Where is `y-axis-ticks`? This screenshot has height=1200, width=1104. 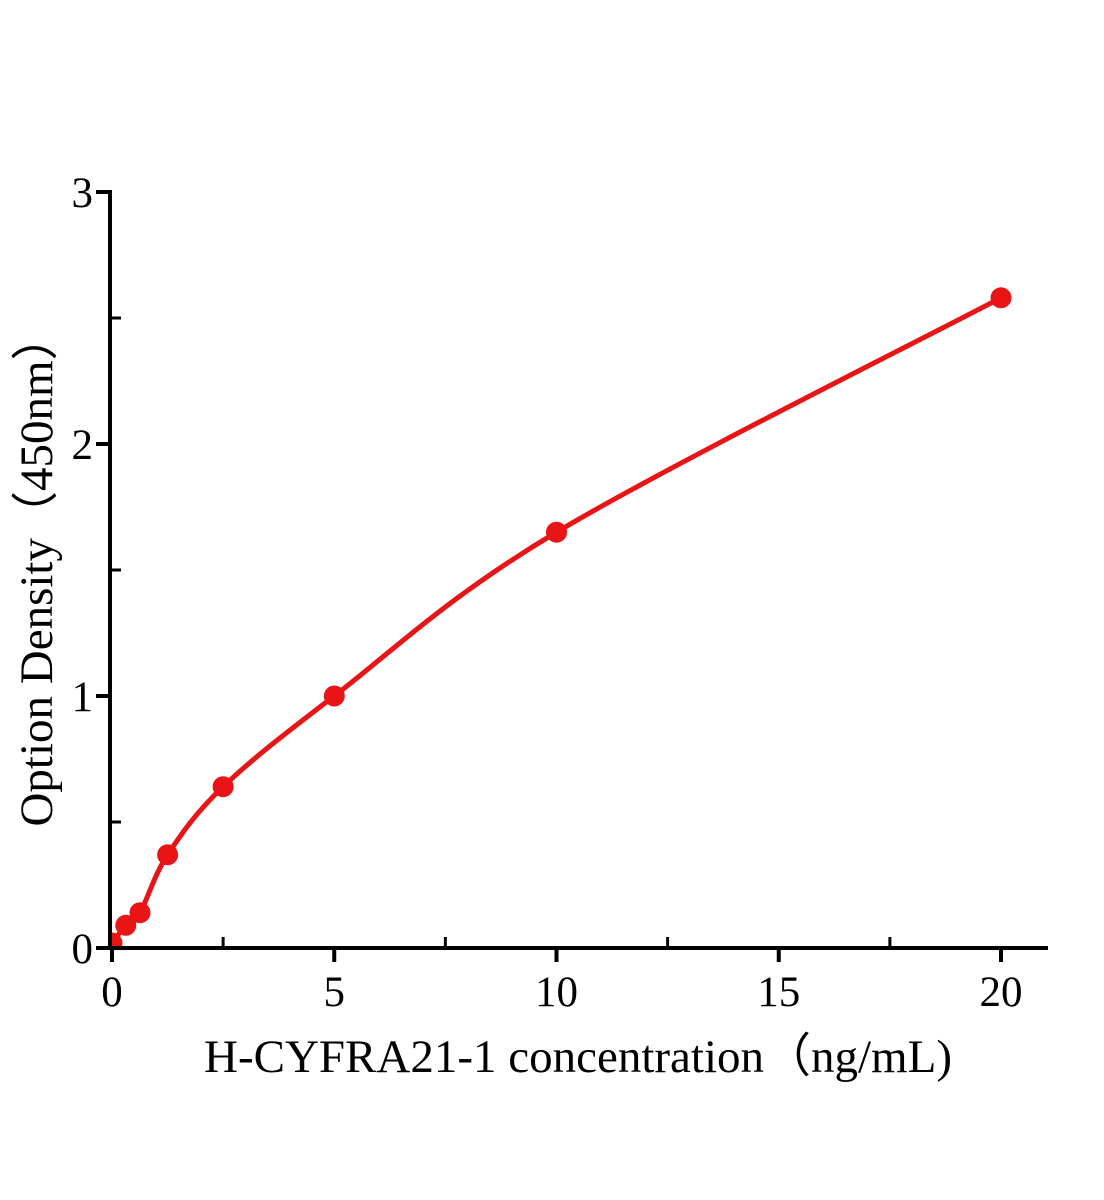 y-axis-ticks is located at coordinates (108, 570).